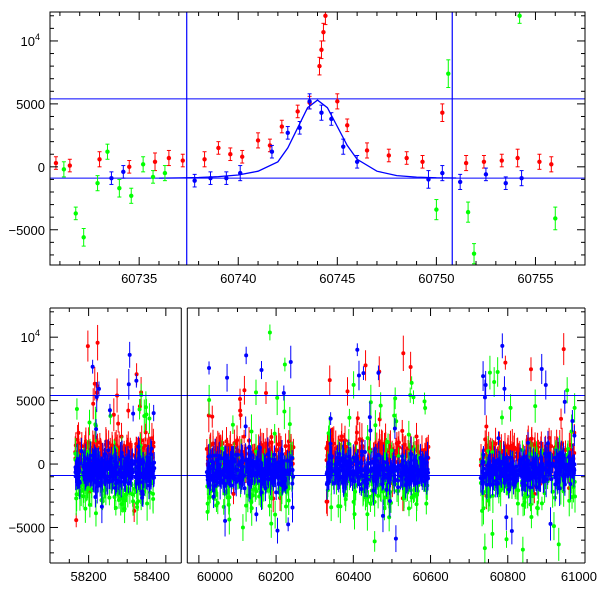 This screenshot has height=605, width=600. Describe the element at coordinates (28, 41) in the screenshot. I see `y-tick-label-base: 10` at that location.